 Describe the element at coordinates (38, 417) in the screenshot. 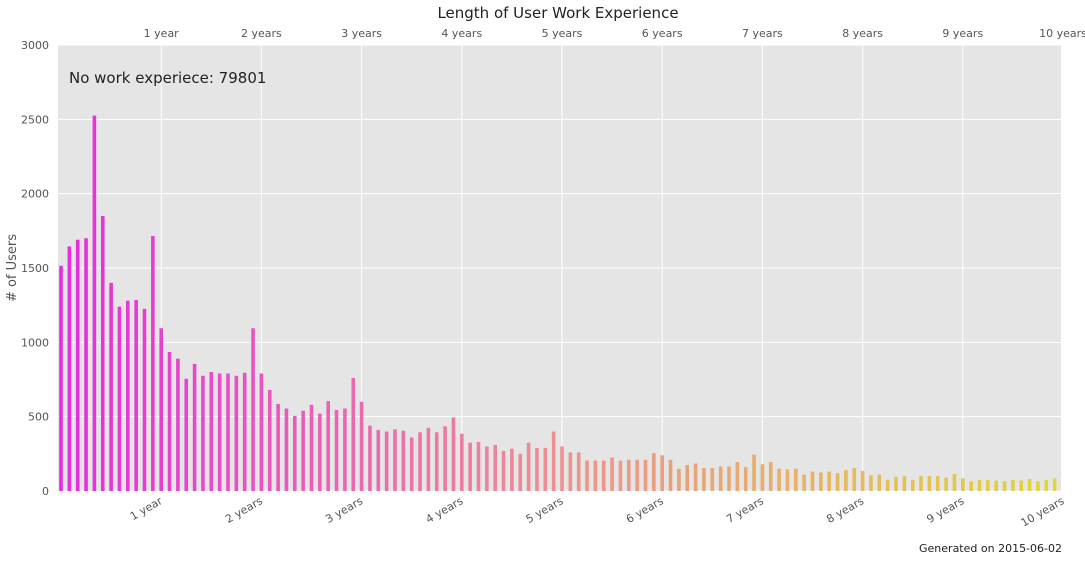

I see `y-tick-label: 500` at that location.